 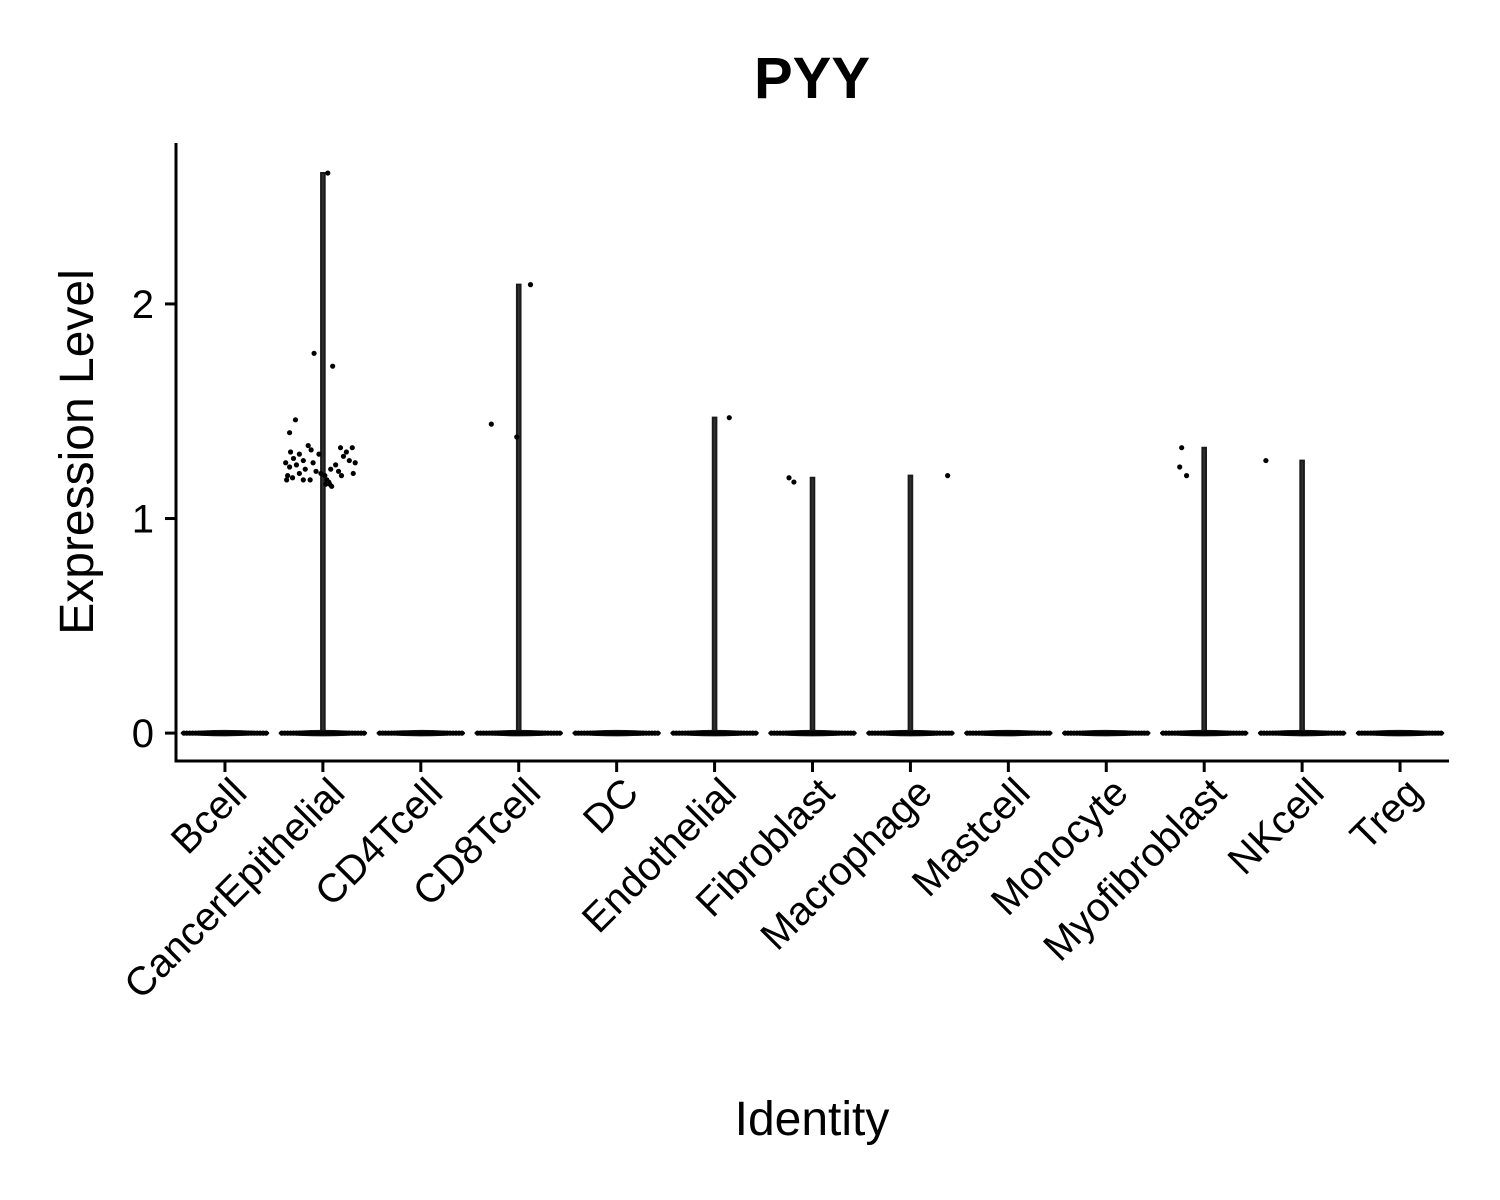 What do you see at coordinates (910, 605) in the screenshot?
I see `violin-macrophage` at bounding box center [910, 605].